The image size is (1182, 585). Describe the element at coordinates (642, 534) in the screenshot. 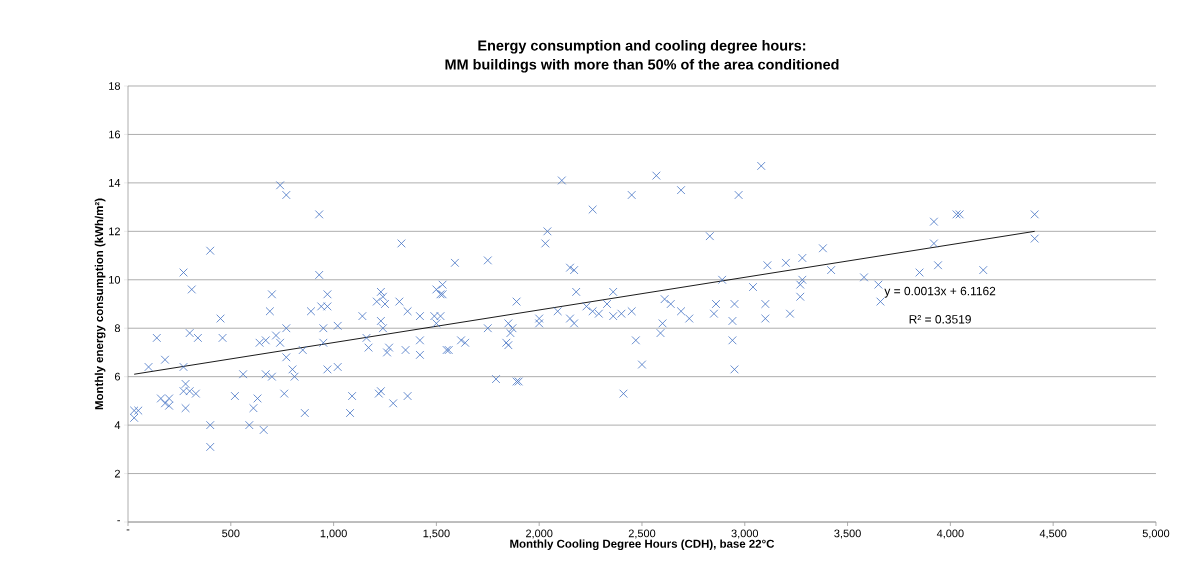

I see `x-tick-label: 2,500` at that location.